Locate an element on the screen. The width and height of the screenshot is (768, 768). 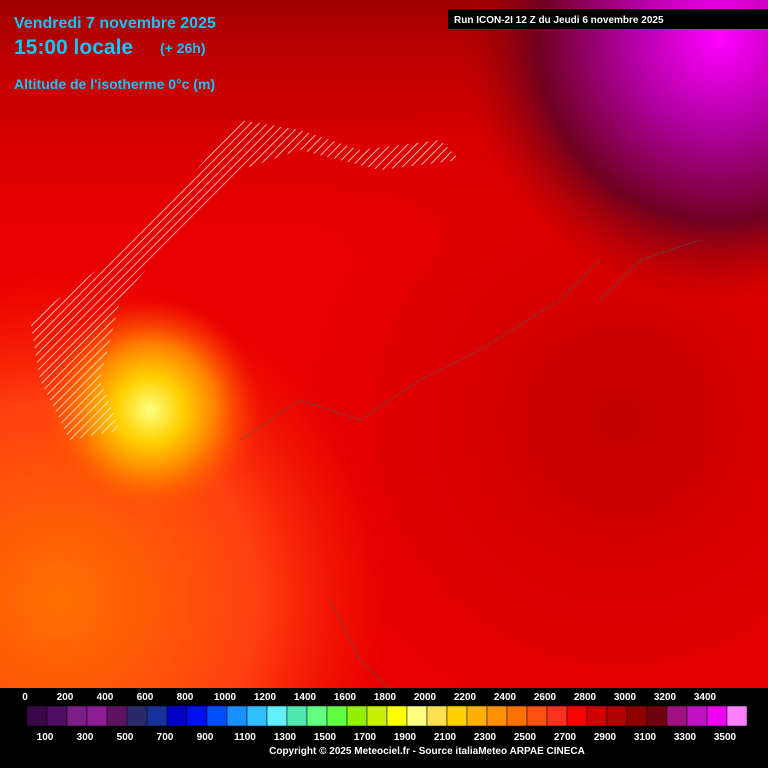
legend-label: 0 is located at coordinates (25, 697).